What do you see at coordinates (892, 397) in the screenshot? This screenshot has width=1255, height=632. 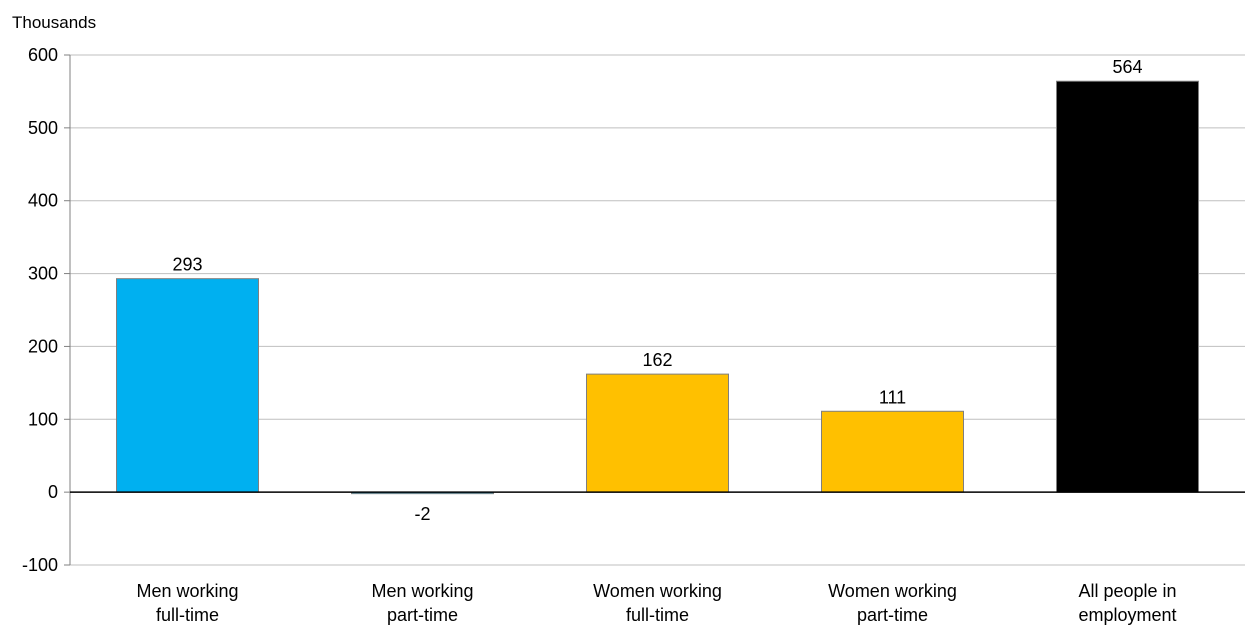 I see `data-label: 111` at bounding box center [892, 397].